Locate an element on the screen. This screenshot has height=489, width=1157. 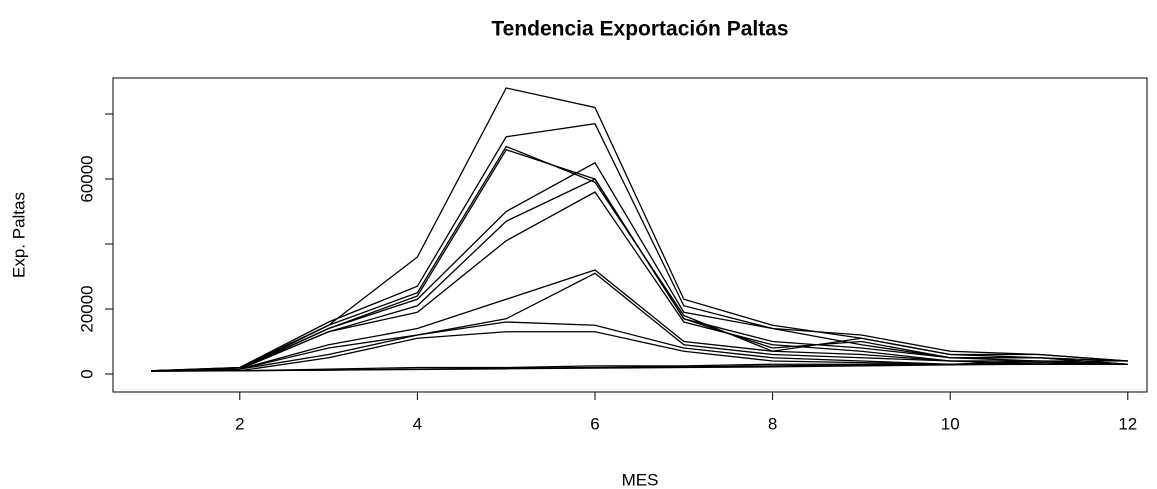
x-tick-label: 4 is located at coordinates (417, 423).